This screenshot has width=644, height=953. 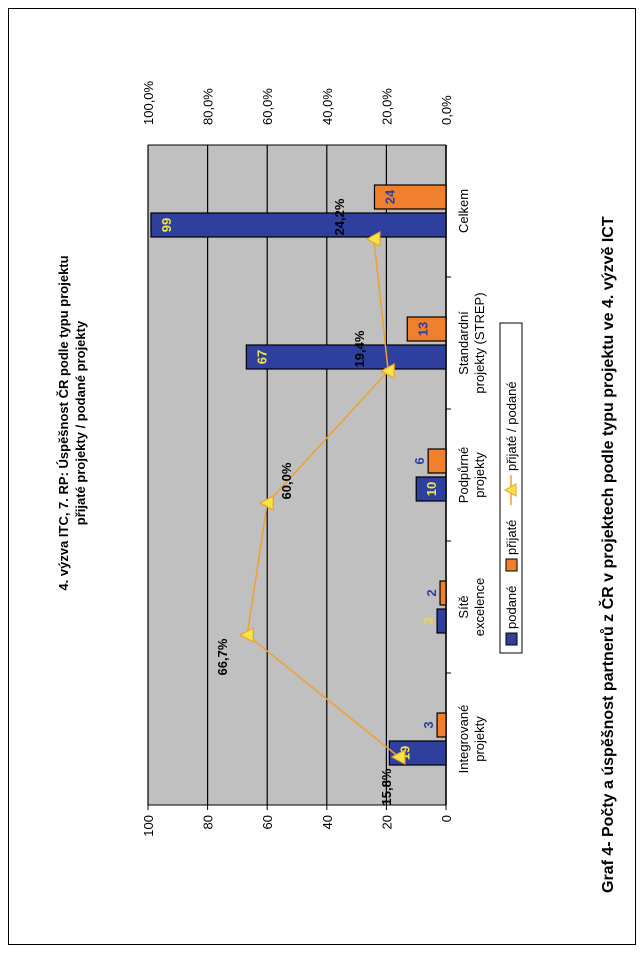 What do you see at coordinates (327, 106) in the screenshot?
I see `y-right-tick-label: 40,0%` at bounding box center [327, 106].